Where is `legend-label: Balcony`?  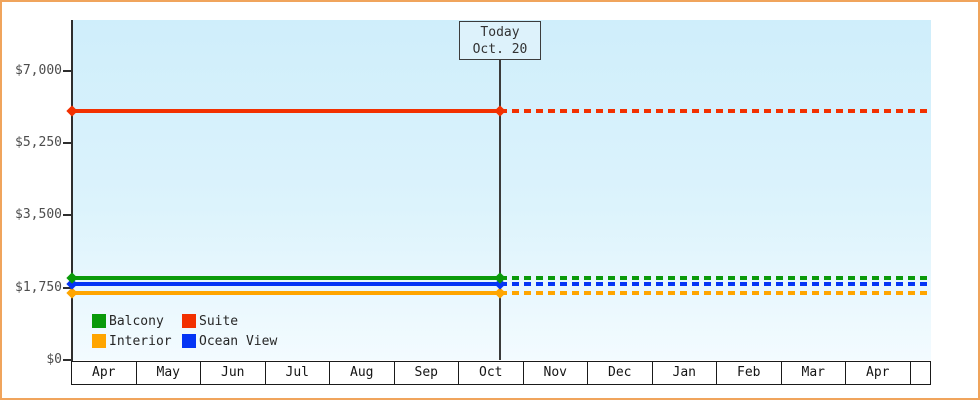 legend-label: Balcony is located at coordinates (136, 321).